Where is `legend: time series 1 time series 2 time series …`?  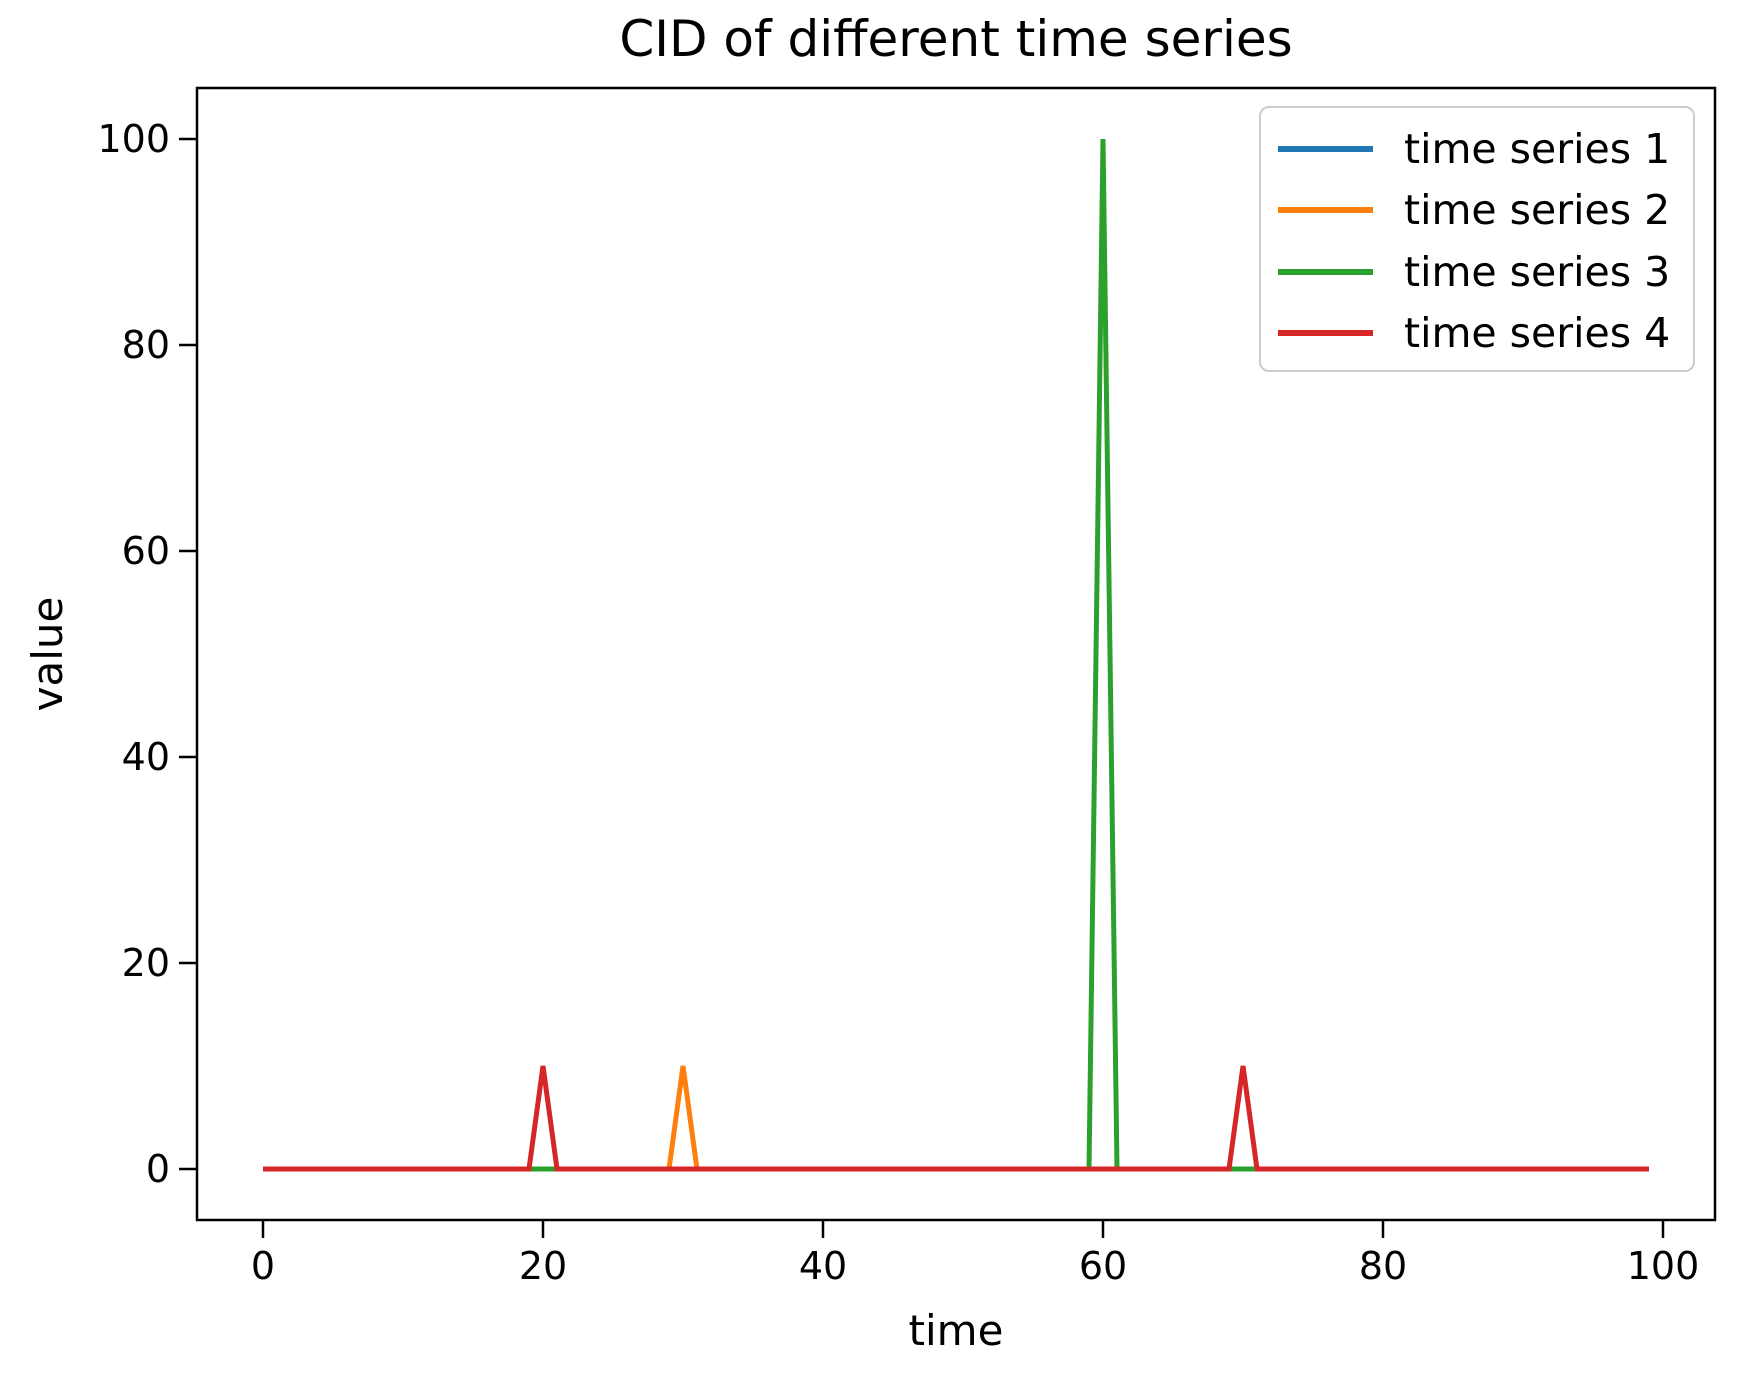
legend: time series 1 time series 2 time series … is located at coordinates (1477, 239).